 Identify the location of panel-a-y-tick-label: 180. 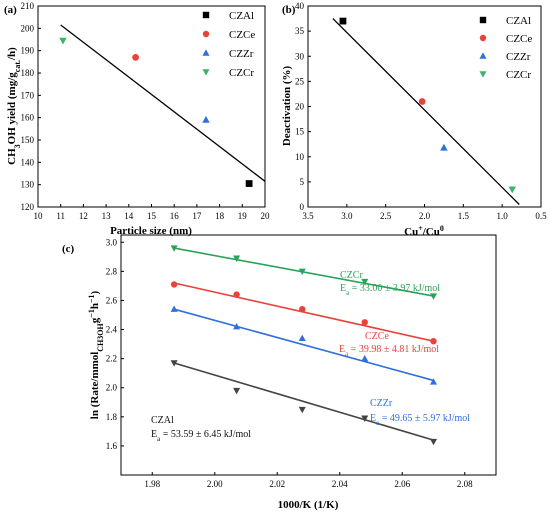
(28, 73).